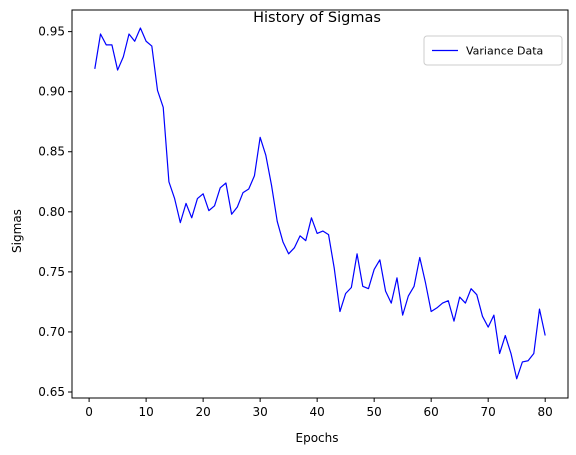 The height and width of the screenshot is (455, 576). Describe the element at coordinates (259, 412) in the screenshot. I see `x-tick-label: 30` at that location.